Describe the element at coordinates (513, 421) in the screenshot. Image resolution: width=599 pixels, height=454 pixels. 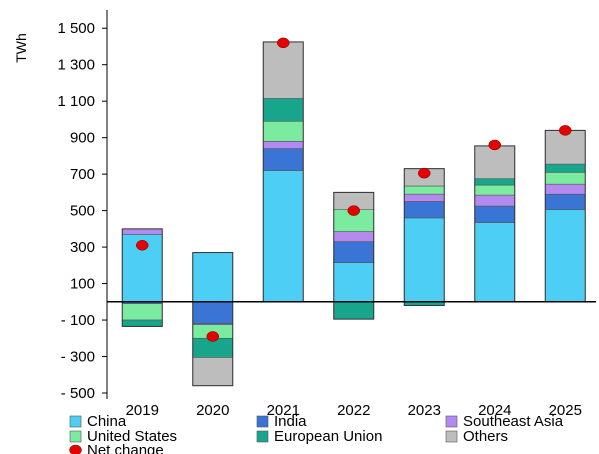
I see `legend-southeast-asia-label: Southeast Asia` at that location.